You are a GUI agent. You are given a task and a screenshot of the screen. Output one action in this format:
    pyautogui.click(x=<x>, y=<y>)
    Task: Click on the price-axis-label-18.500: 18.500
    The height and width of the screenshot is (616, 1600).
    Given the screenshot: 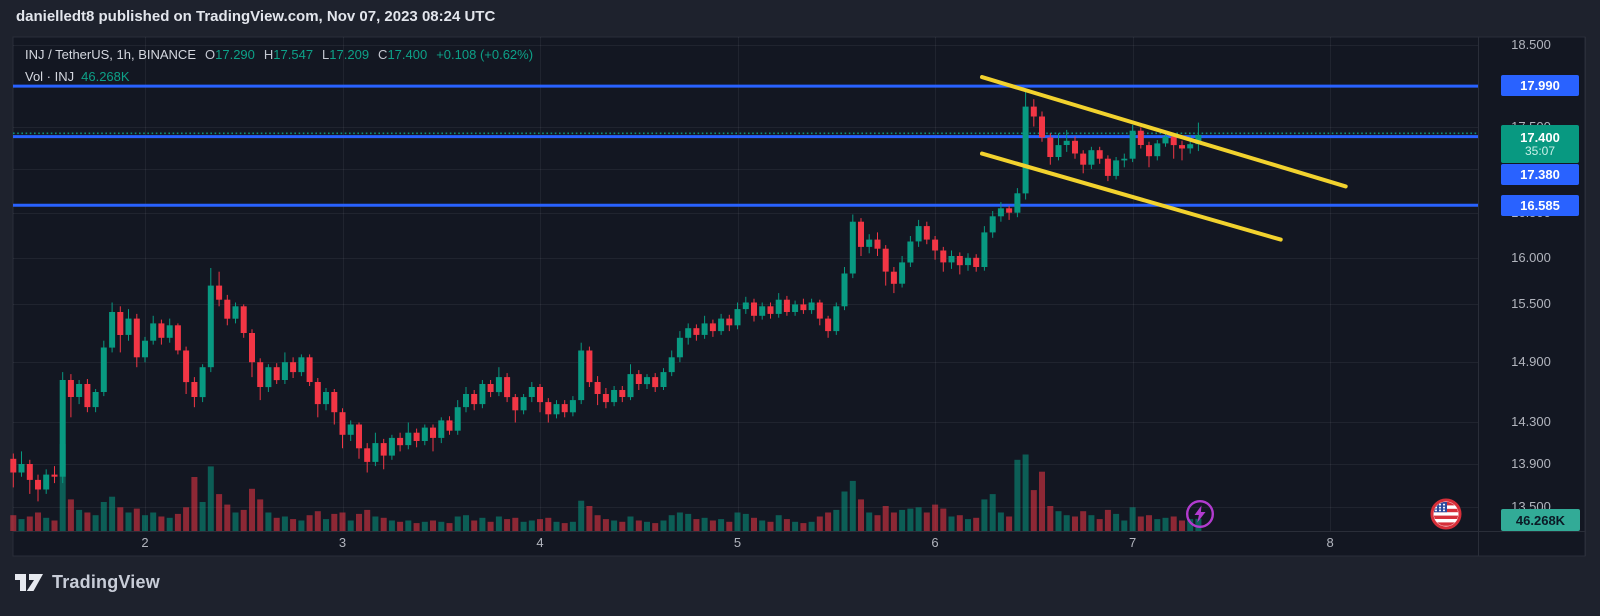 What is the action you would take?
    pyautogui.click(x=1531, y=45)
    